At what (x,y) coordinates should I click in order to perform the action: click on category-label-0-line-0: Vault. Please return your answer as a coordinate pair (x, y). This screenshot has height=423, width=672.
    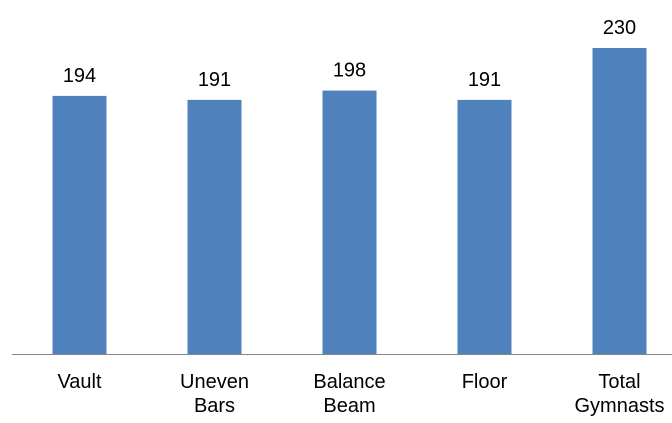
    Looking at the image, I should click on (79, 382).